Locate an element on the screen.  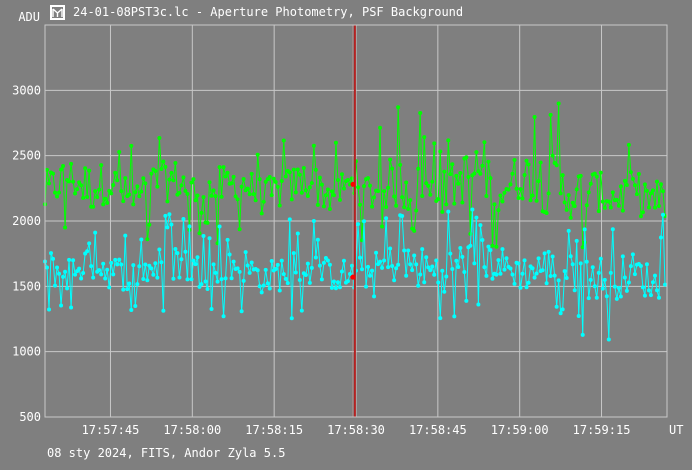
x-tick-label: 17:58:00 is located at coordinates (192, 430).